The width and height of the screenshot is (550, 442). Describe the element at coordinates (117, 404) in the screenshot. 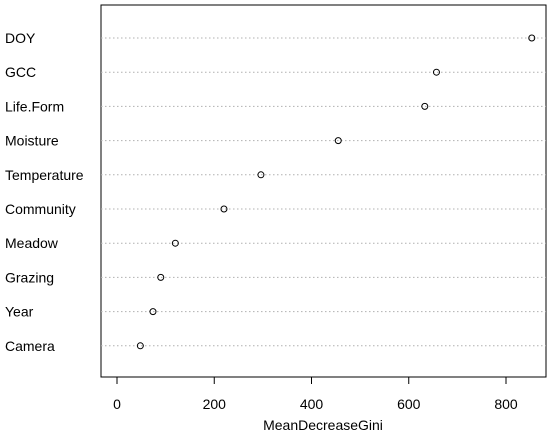

I see `x-tick-label: 0` at that location.